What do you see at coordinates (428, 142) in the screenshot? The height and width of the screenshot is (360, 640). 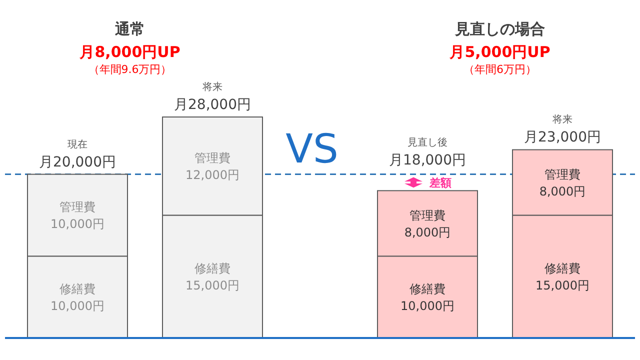 I see `x-tick-label: 見直し後` at bounding box center [428, 142].